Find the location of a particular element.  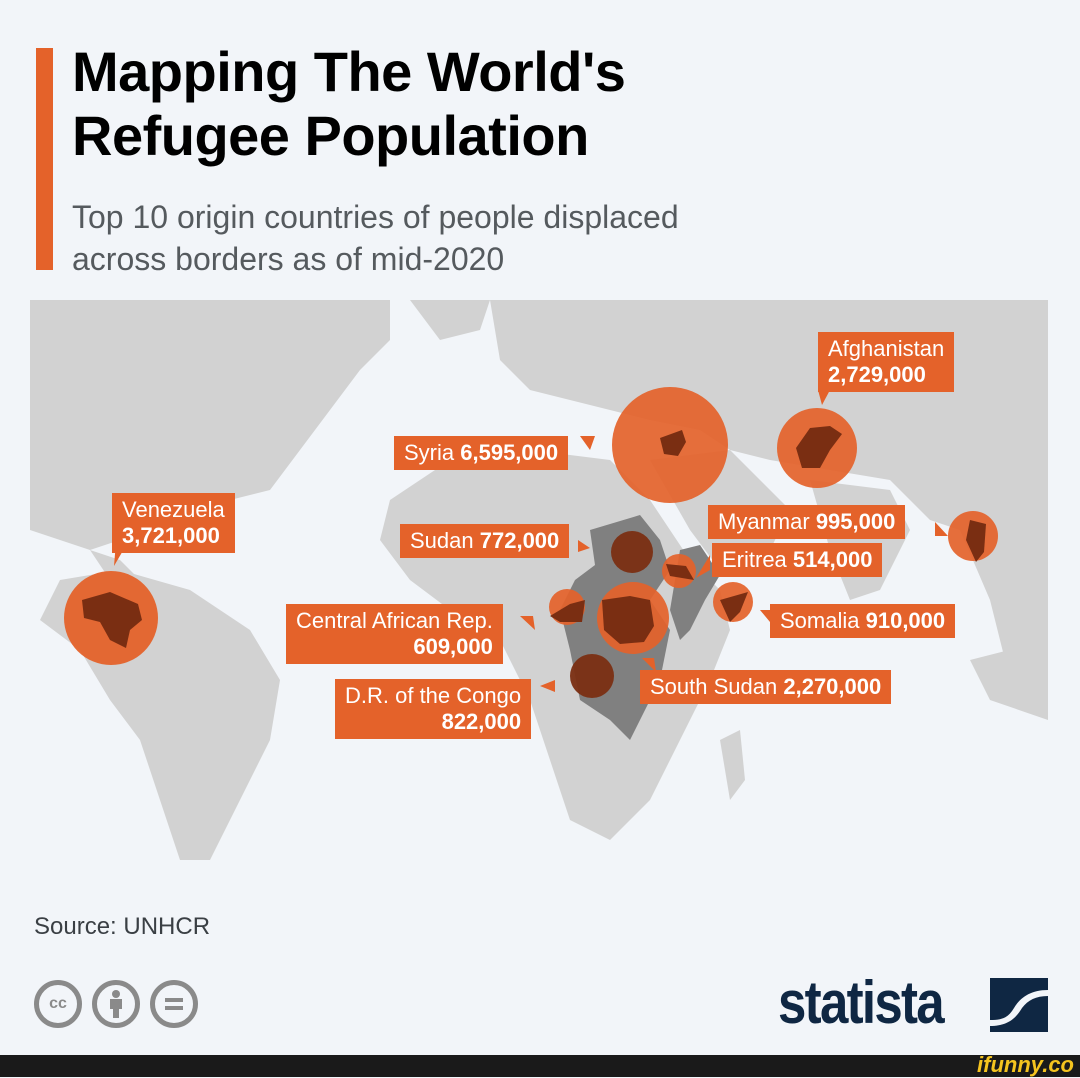

label-name: Central African Rep. is located at coordinates (394, 620).